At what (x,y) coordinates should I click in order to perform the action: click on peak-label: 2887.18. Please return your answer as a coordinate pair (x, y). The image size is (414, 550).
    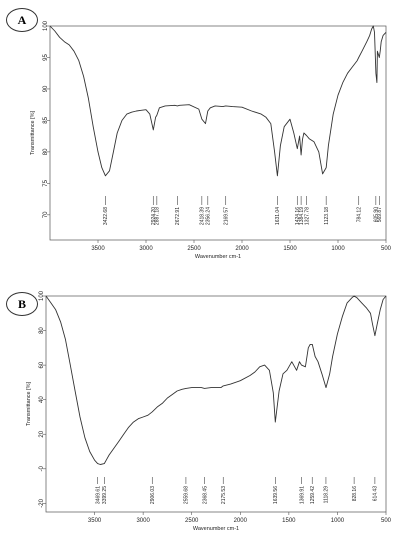
    Looking at the image, I should click on (158, 216).